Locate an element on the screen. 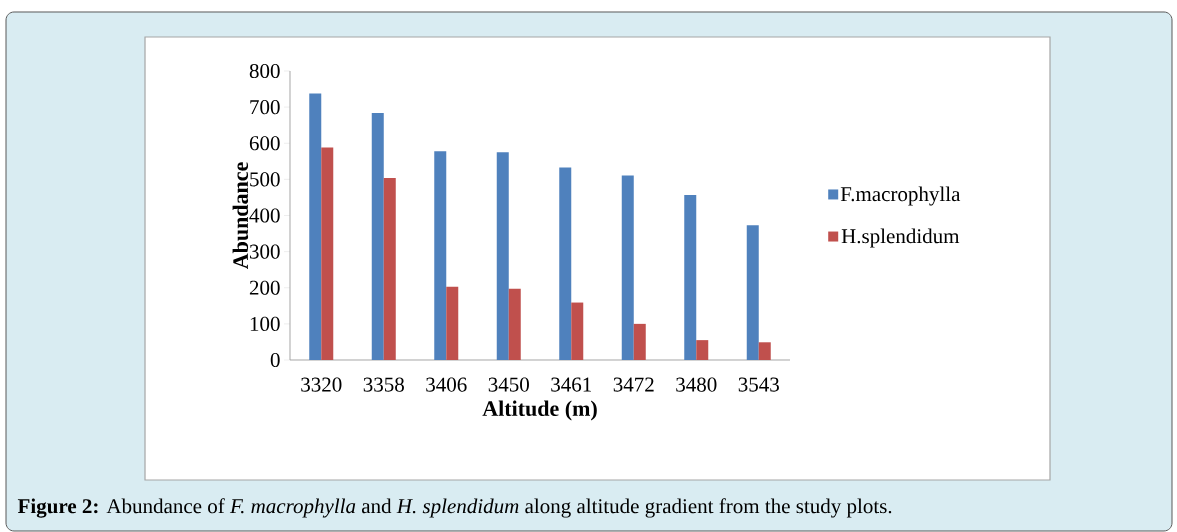 The width and height of the screenshot is (1177, 532). y-tick-label: 400 is located at coordinates (264, 215).